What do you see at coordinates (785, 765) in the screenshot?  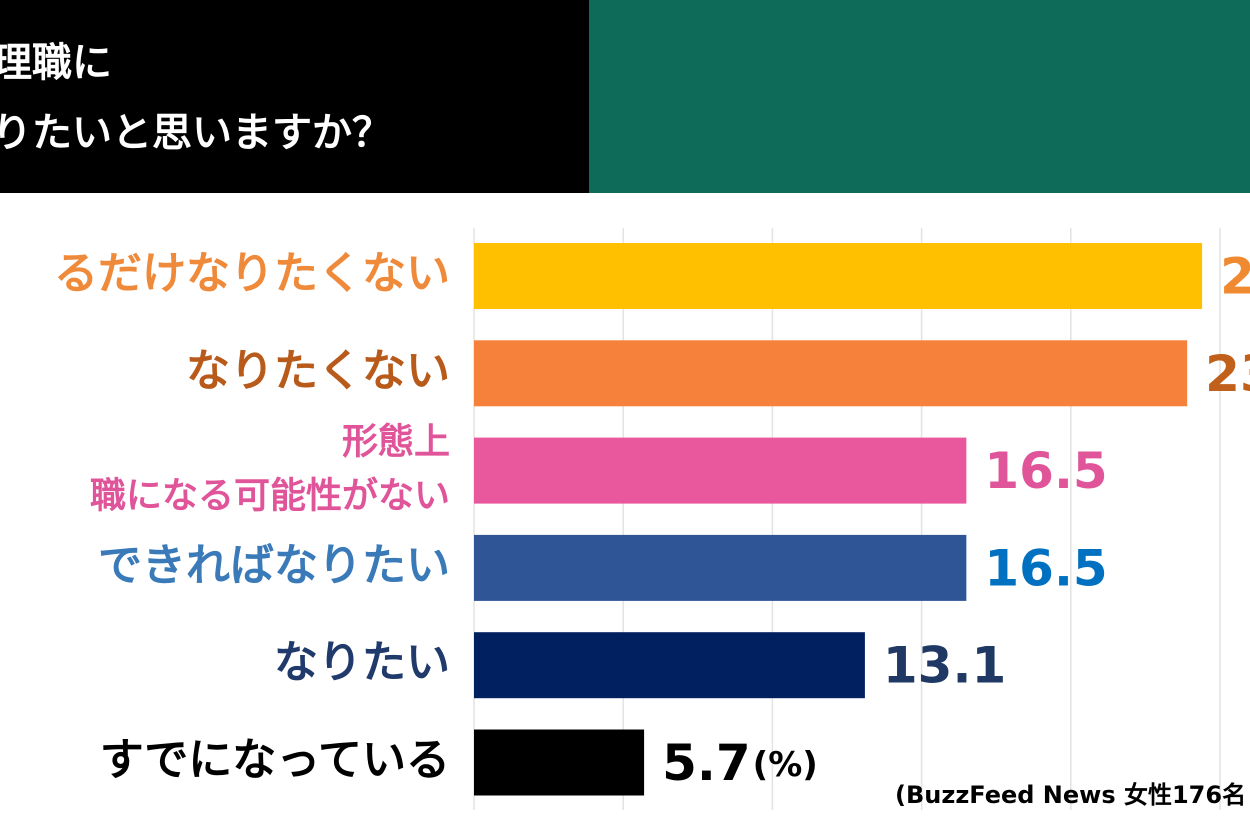 I see `unit-label: (%)` at bounding box center [785, 765].